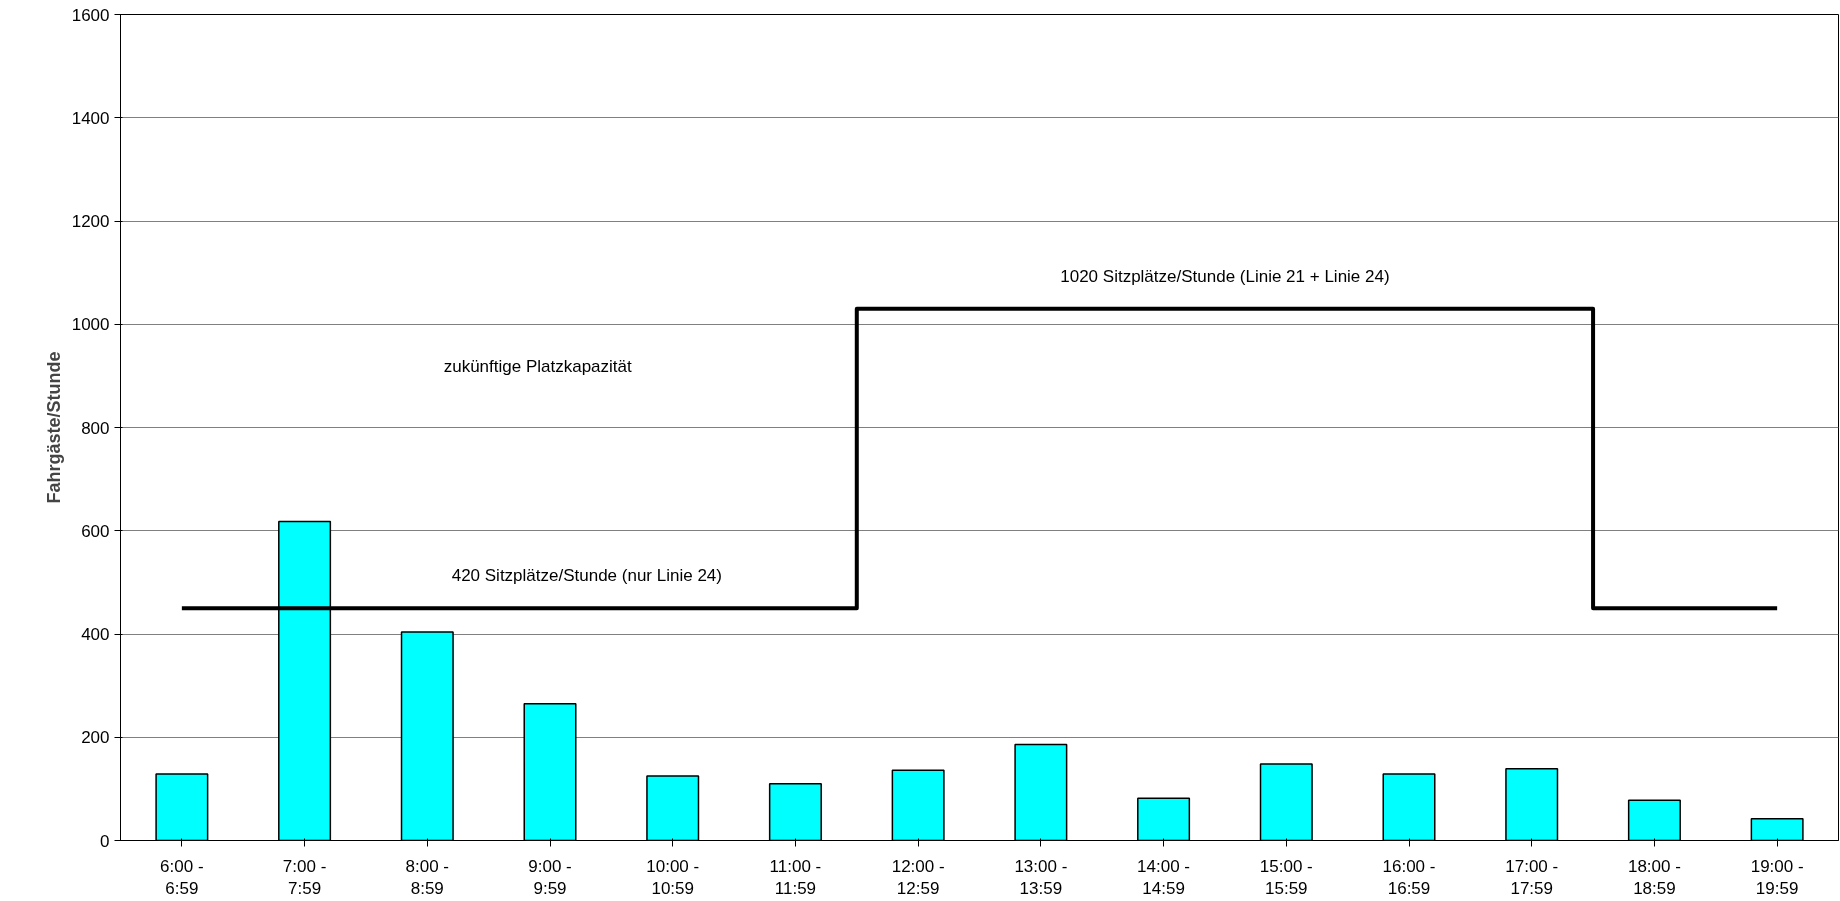  I want to click on x-tick-label: 9:00 - 9:59, so click(550, 877).